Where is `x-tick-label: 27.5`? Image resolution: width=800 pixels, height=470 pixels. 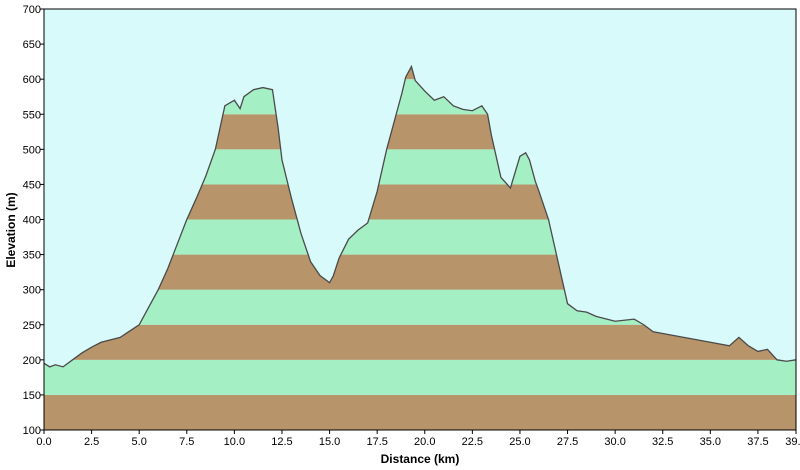
x-tick-label: 27.5 is located at coordinates (567, 442).